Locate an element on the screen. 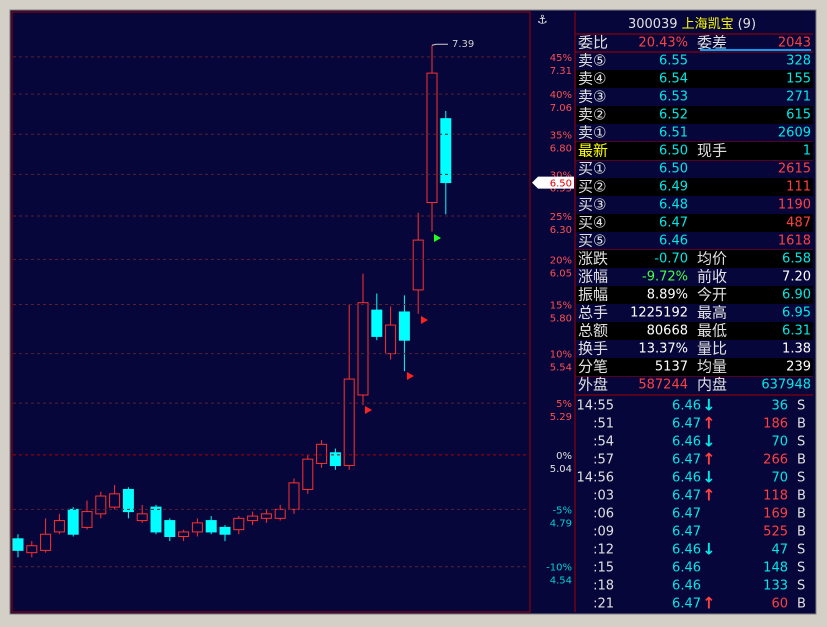 The image size is (827, 627). row-label2: 今开 is located at coordinates (712, 295).